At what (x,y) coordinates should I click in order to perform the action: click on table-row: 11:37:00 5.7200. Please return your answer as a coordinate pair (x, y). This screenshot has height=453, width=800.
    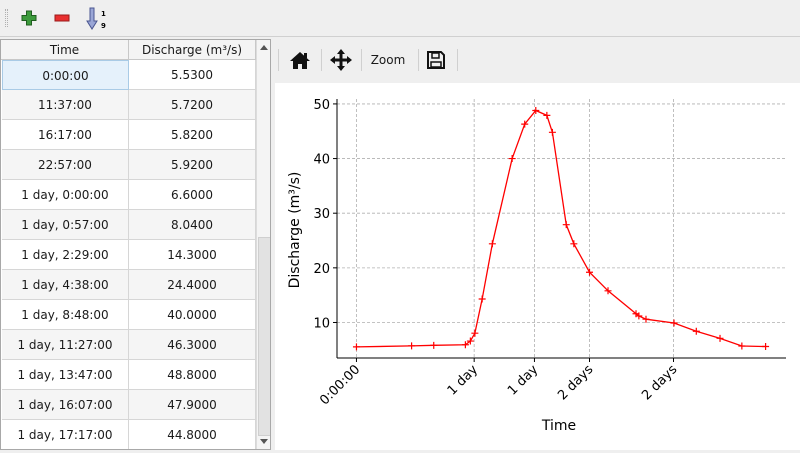
    Looking at the image, I should click on (129, 105).